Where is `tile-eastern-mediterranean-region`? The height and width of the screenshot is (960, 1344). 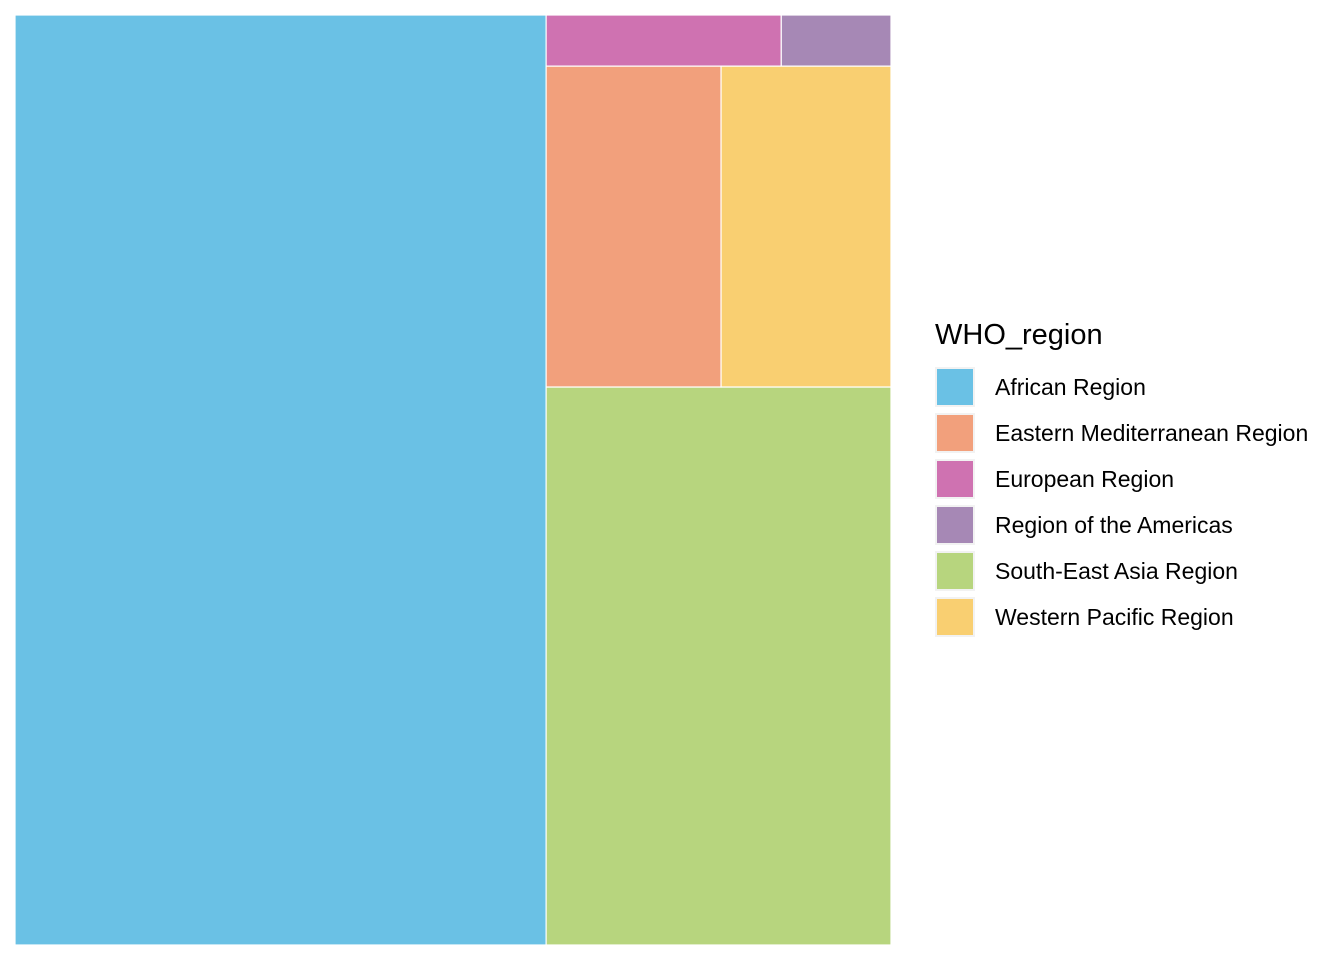
tile-eastern-mediterranean-region is located at coordinates (633, 226).